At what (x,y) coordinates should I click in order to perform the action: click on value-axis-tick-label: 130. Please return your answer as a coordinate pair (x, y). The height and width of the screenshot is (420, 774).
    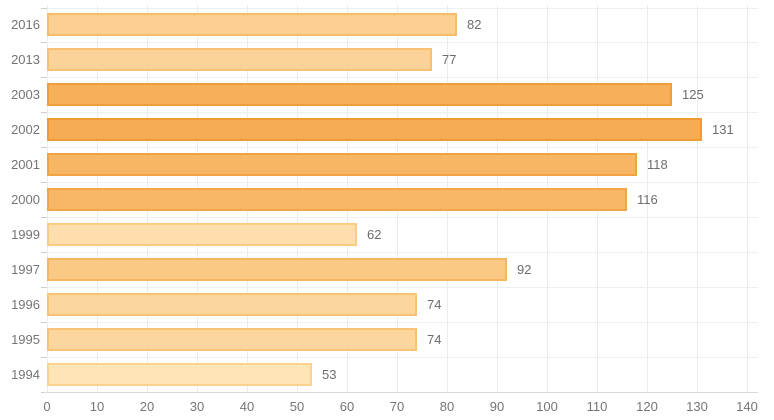
    Looking at the image, I should click on (697, 406).